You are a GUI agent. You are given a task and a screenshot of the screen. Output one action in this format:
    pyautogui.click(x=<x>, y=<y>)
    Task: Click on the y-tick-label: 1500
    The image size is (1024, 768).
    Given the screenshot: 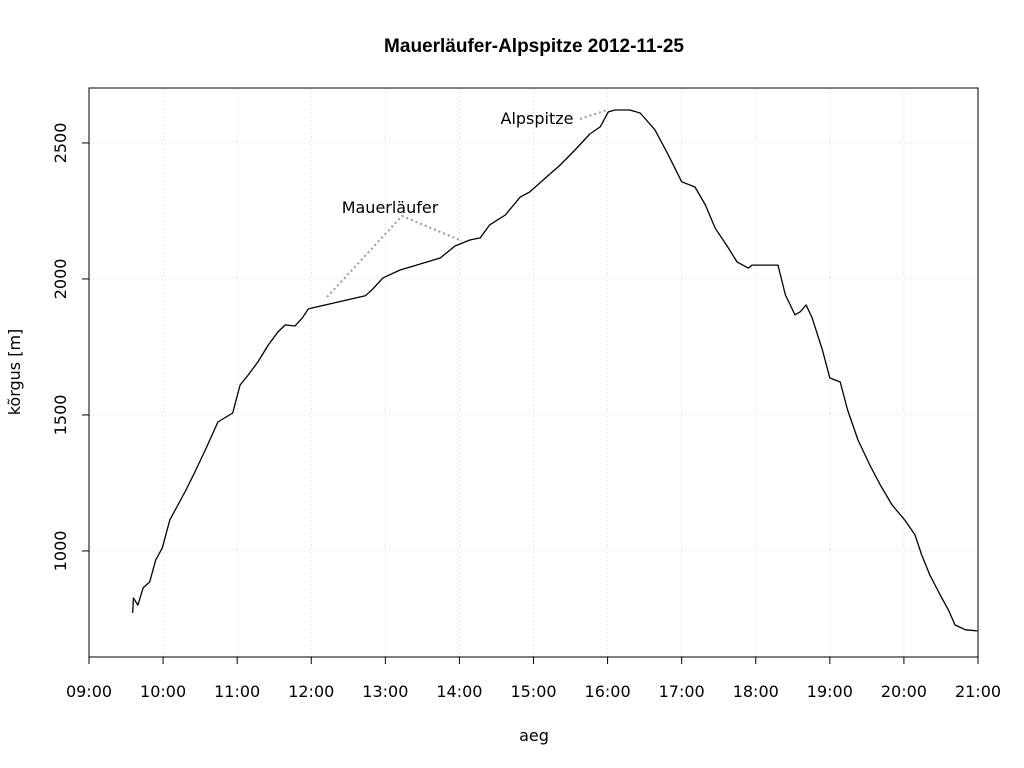 What is the action you would take?
    pyautogui.click(x=60, y=415)
    